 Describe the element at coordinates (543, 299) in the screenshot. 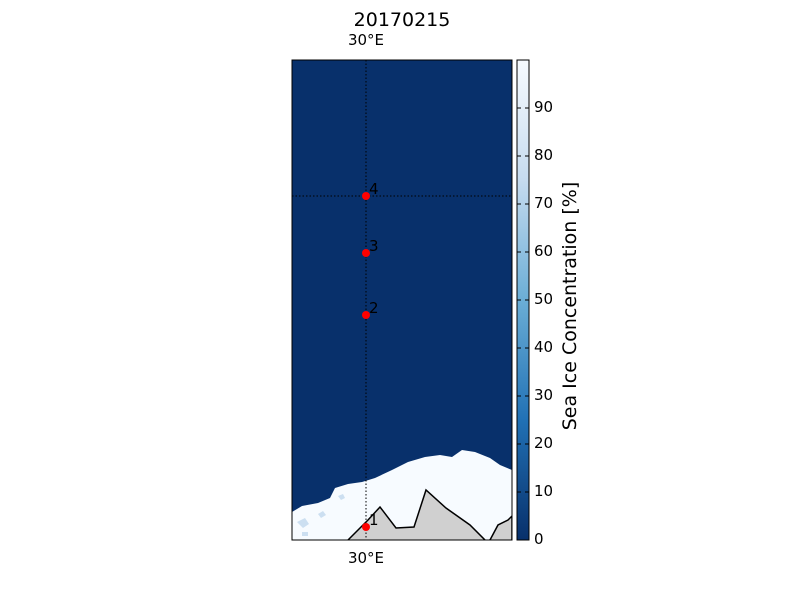

I see `colorbar-tick-label: 50` at that location.